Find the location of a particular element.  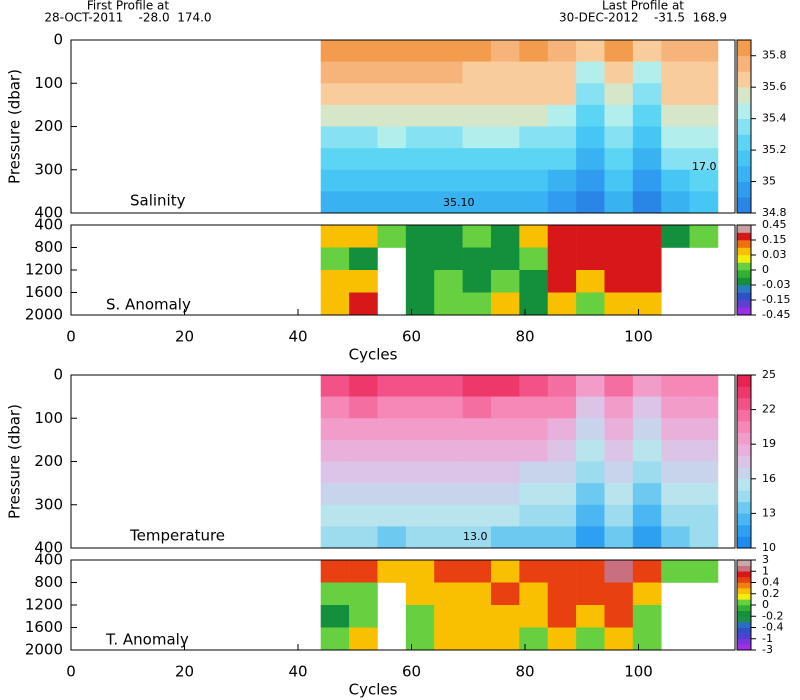

colorbar-label: -3 is located at coordinates (767, 649).